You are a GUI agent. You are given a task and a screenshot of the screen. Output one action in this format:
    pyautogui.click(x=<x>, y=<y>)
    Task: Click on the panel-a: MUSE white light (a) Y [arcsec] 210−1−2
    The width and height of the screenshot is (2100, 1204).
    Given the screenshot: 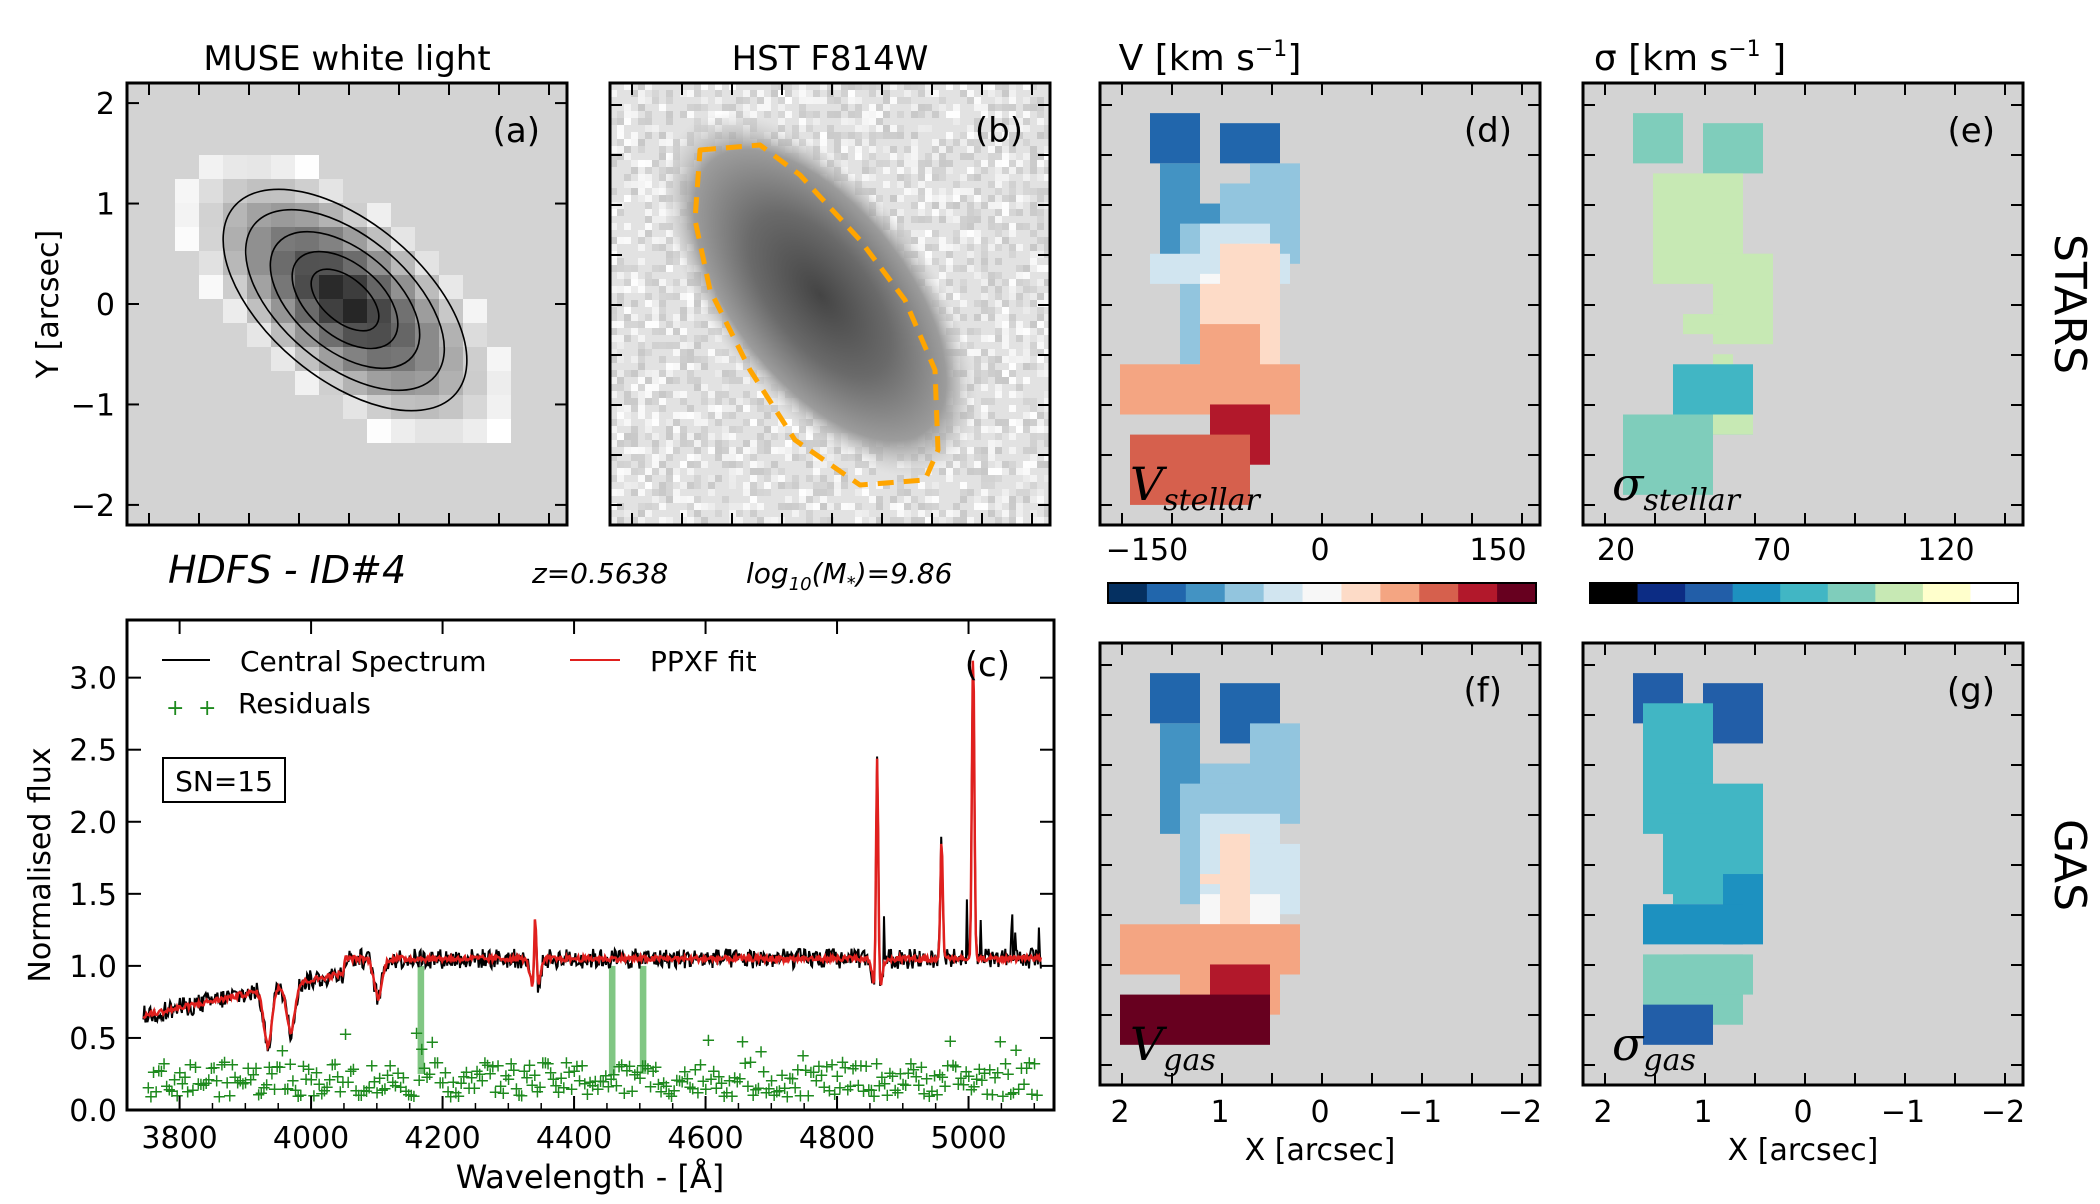 What is the action you would take?
    pyautogui.click(x=300, y=283)
    